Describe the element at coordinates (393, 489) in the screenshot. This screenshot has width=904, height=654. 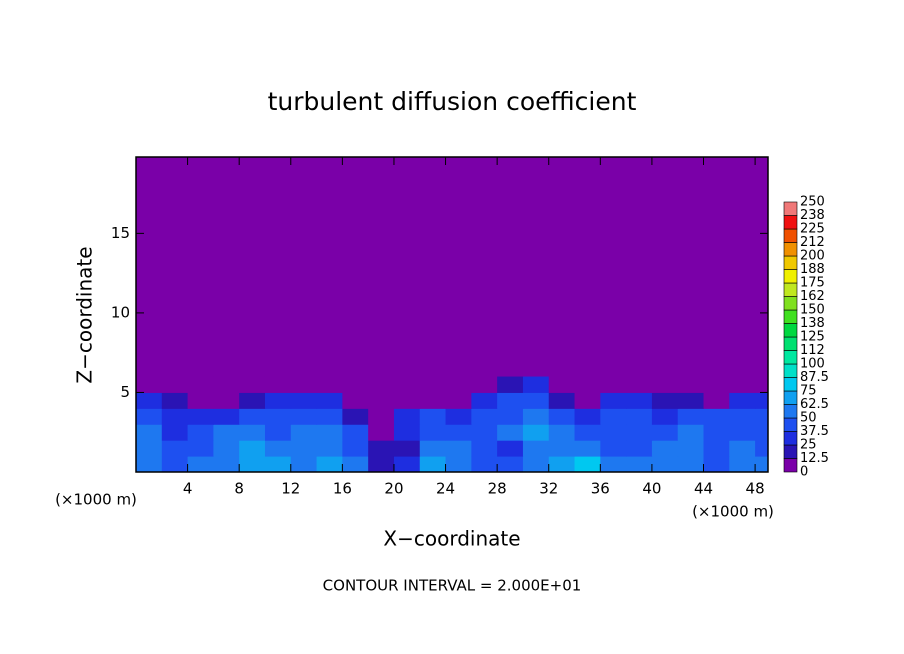
I see `x-tick-label: 20` at that location.